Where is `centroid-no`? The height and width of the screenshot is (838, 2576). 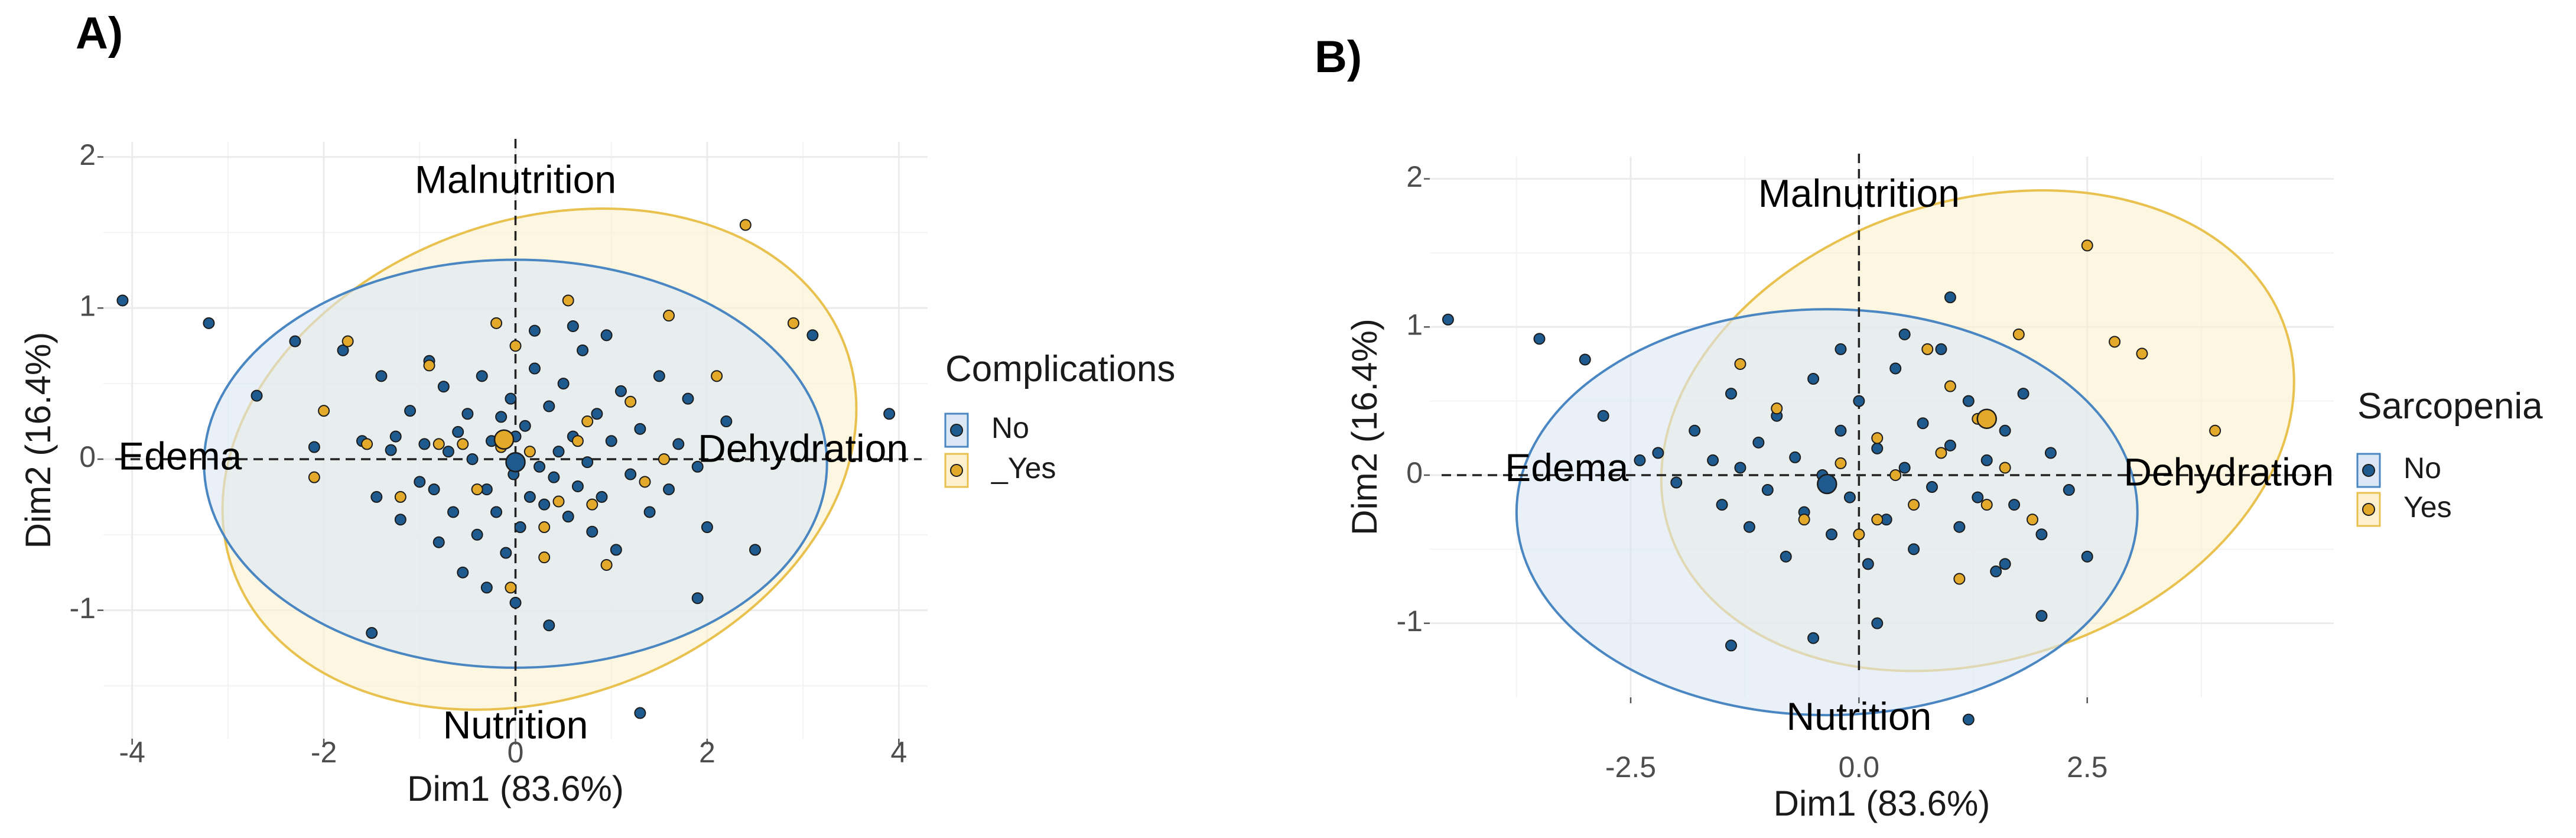
centroid-no is located at coordinates (515, 462).